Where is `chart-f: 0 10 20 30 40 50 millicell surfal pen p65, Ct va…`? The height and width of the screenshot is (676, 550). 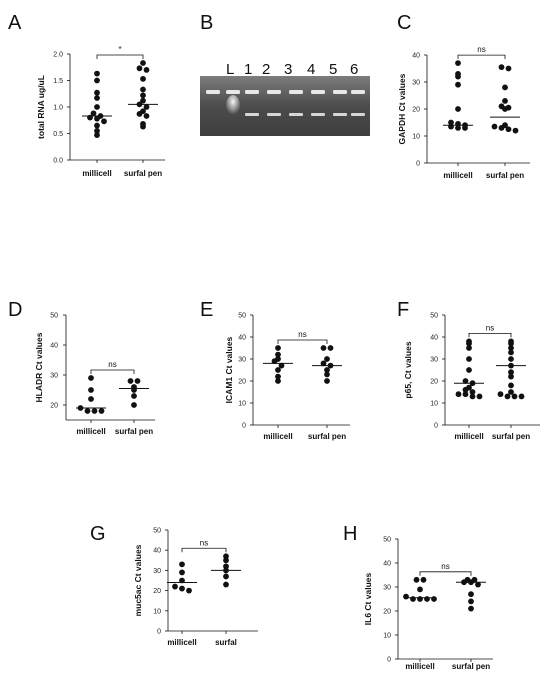
chart-f: 0 10 20 30 40 50 millicell surfal pen p65, Ct va… is located at coordinates (471, 377).